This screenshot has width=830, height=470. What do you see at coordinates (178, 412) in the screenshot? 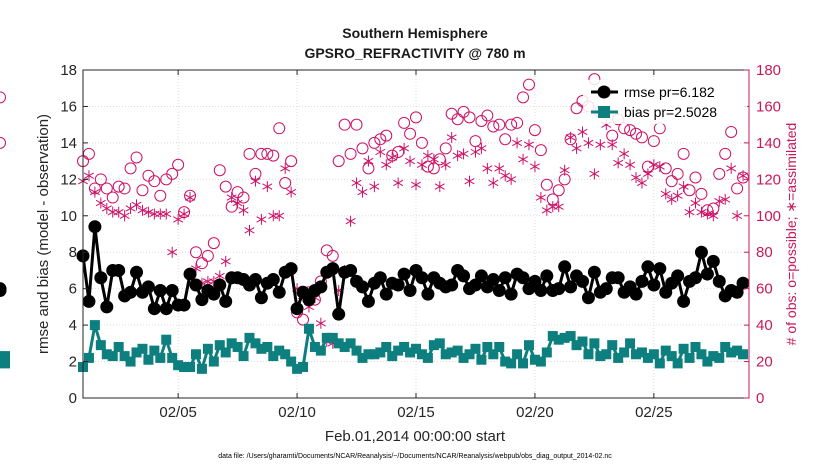
I see `x-tick-label: 02/05` at bounding box center [178, 412].